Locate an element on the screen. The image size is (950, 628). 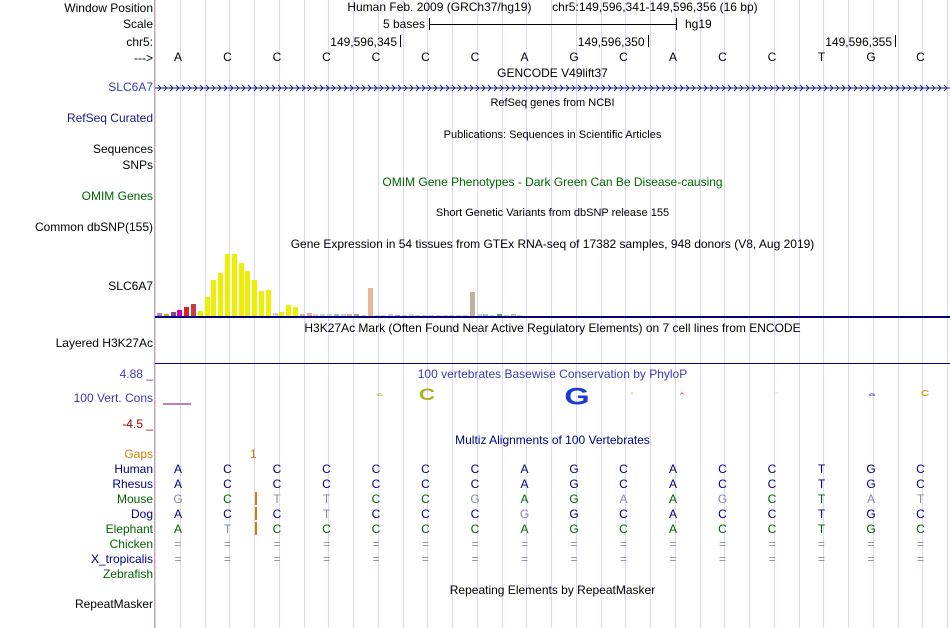
track-label: Common dbSNP(155) is located at coordinates (93, 227).